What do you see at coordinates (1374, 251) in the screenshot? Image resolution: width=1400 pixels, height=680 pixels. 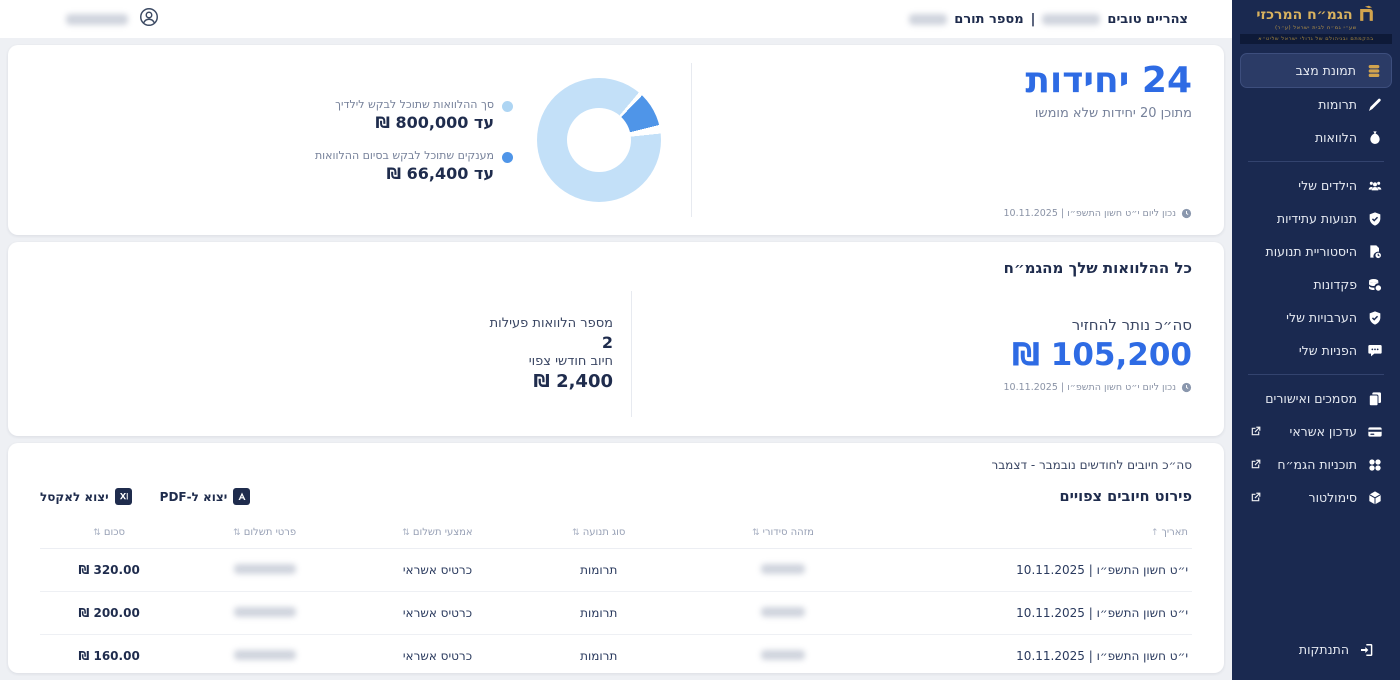 I see `document-history-icon` at bounding box center [1374, 251].